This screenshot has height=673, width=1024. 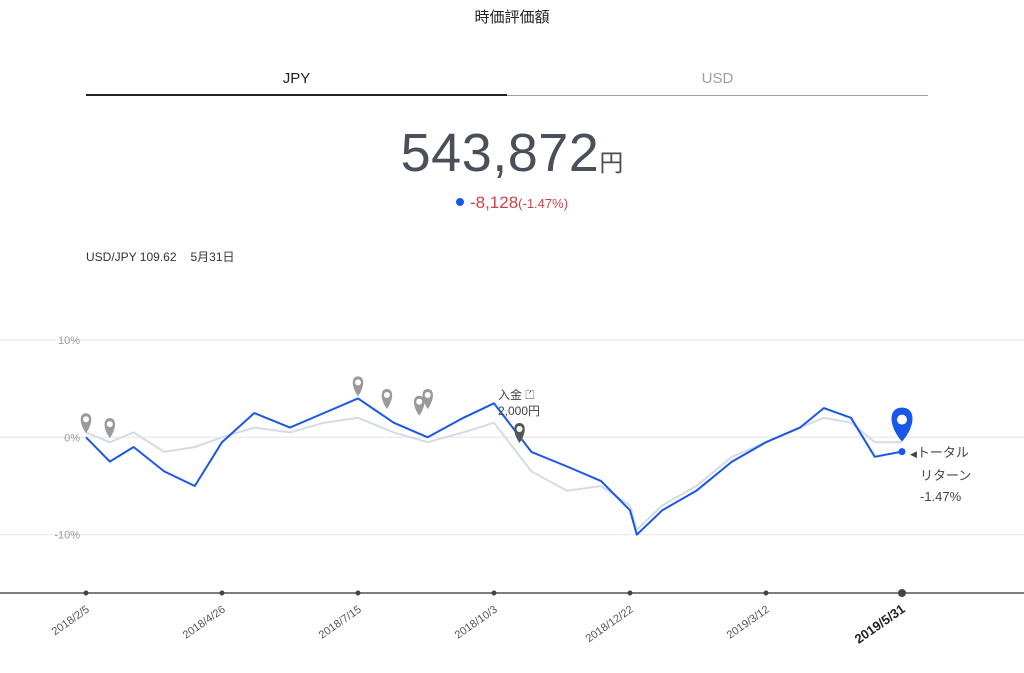 I want to click on deposit-icon: ⏍, so click(x=530, y=395).